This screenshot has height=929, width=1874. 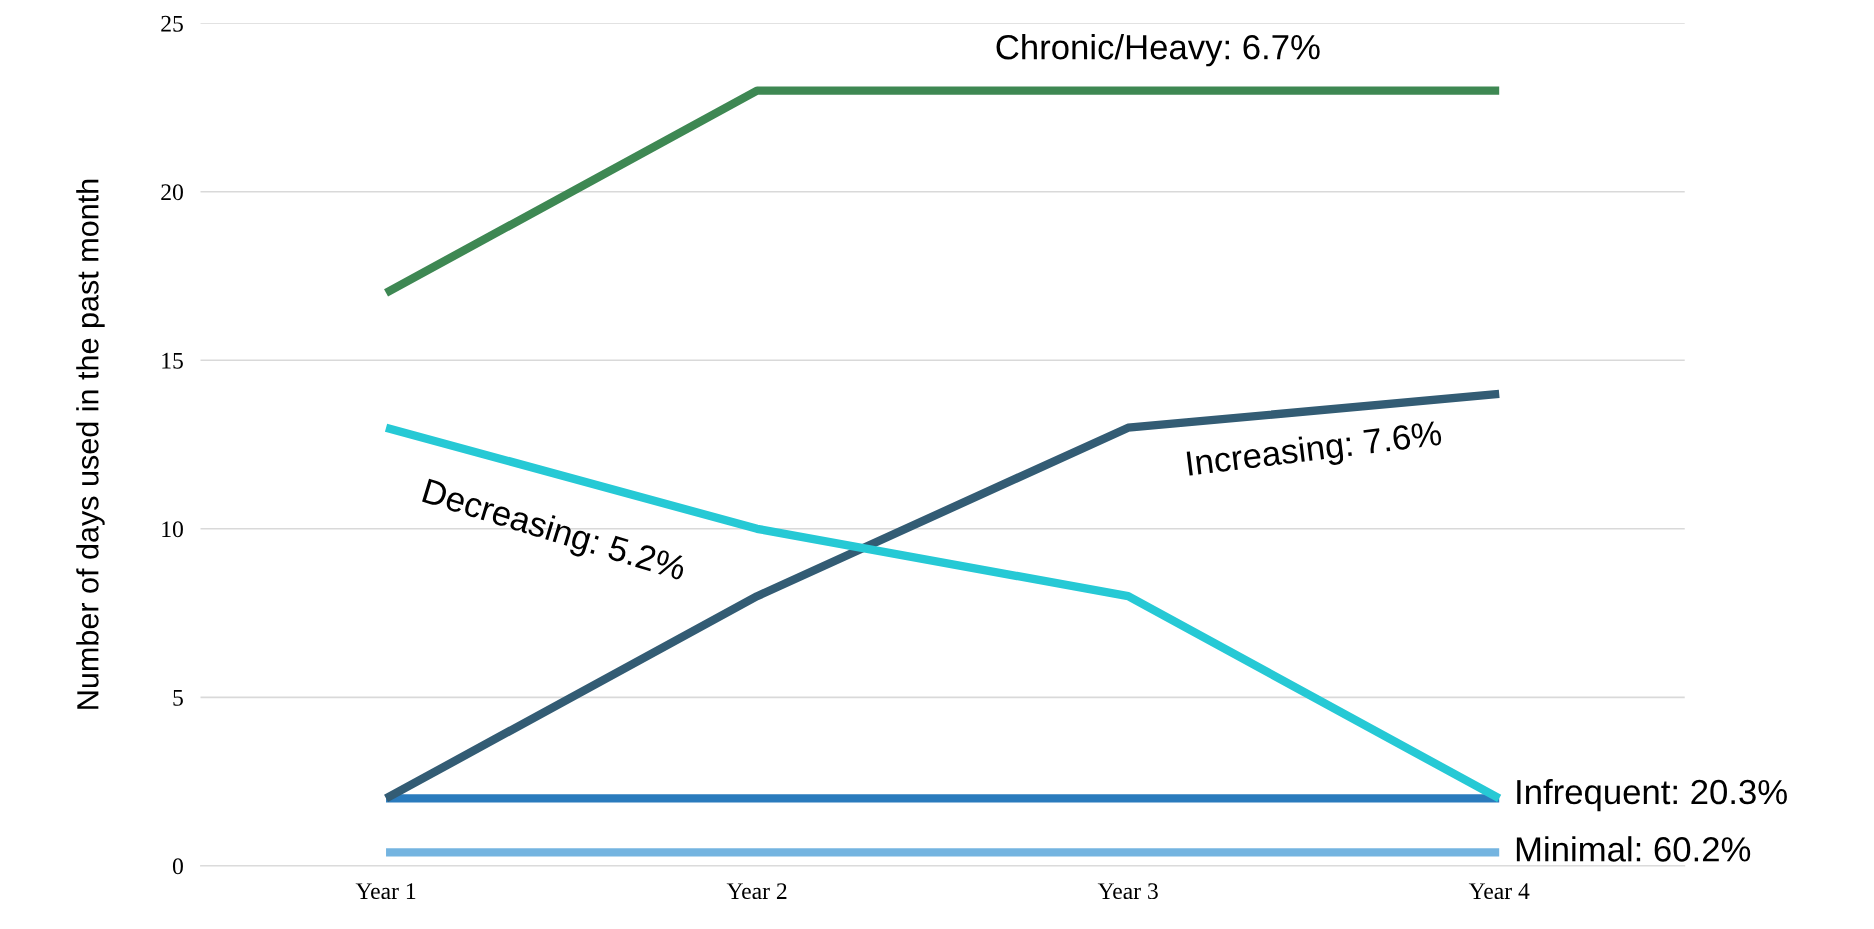 I want to click on y-axis-title: Number of days used in the past month, so click(x=90, y=444).